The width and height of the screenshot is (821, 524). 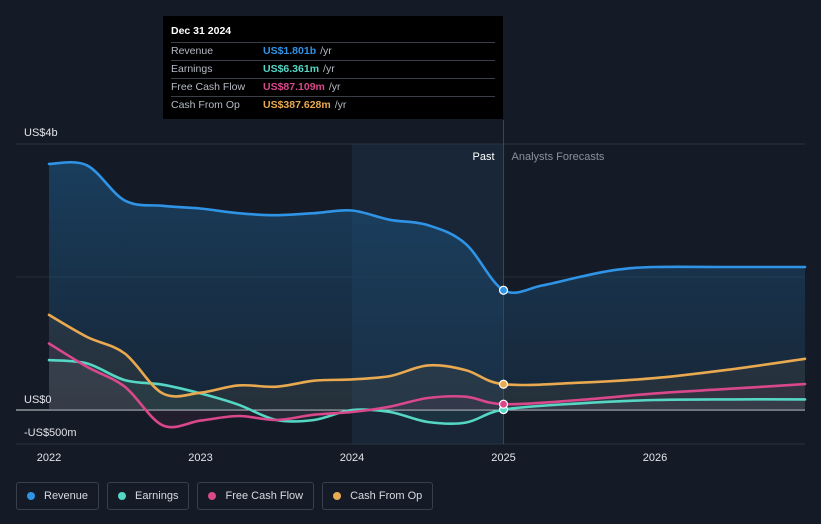 What do you see at coordinates (503, 404) in the screenshot?
I see `free-cash-flow-marker` at bounding box center [503, 404].